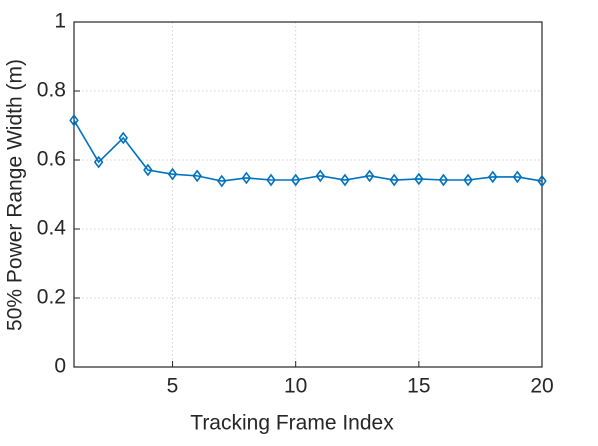  Describe the element at coordinates (292, 423) in the screenshot. I see `x-axis-label: Tracking Frame Index` at that location.